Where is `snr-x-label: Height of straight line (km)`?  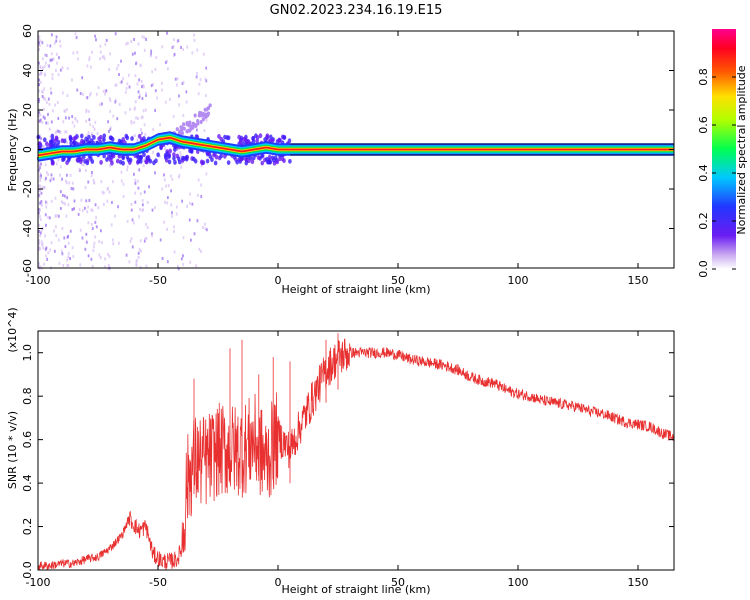
snr-x-label: Height of straight line (km) is located at coordinates (355, 589).